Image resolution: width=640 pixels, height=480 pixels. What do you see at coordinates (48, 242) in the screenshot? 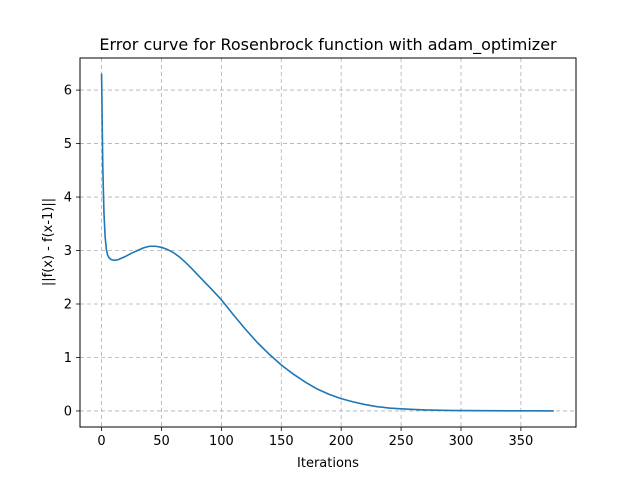
I see `y-axis-label: ||f(x) - f(x-1)||` at bounding box center [48, 242].